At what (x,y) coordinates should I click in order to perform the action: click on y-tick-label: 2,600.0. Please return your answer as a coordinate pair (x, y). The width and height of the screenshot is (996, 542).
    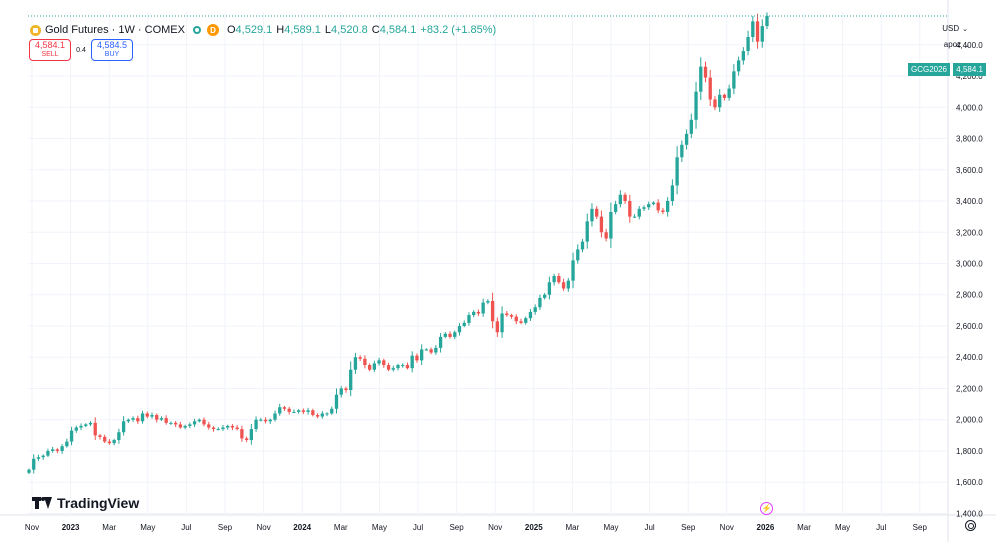
    Looking at the image, I should click on (969, 326).